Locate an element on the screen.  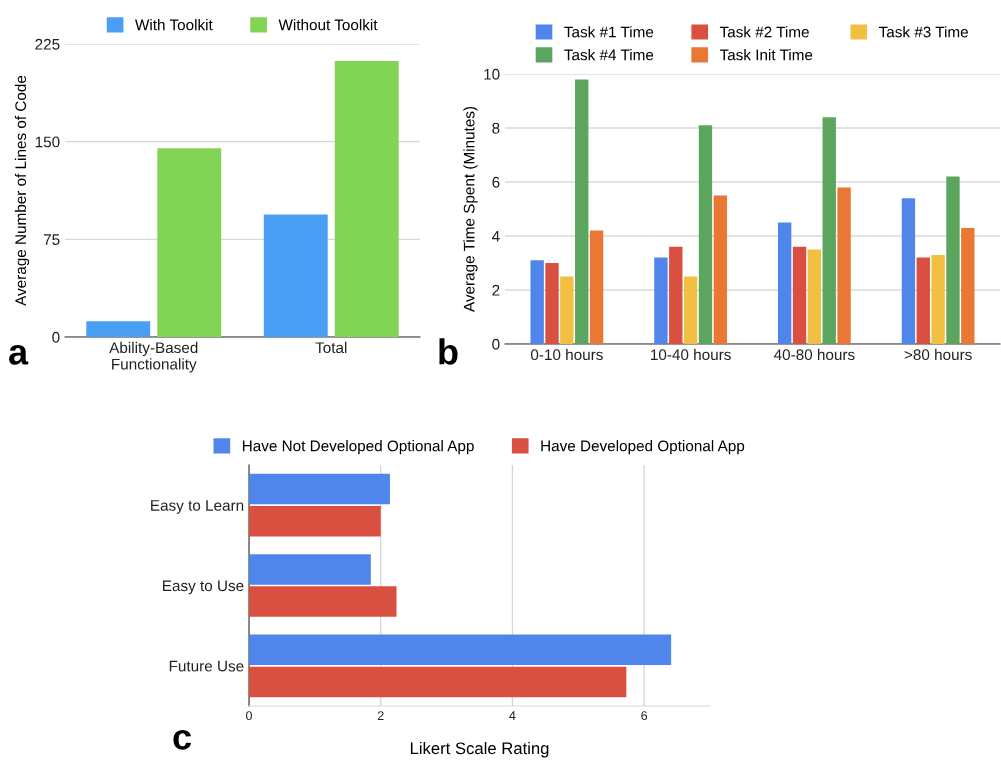
legend-label: Task #1 Time is located at coordinates (609, 32).